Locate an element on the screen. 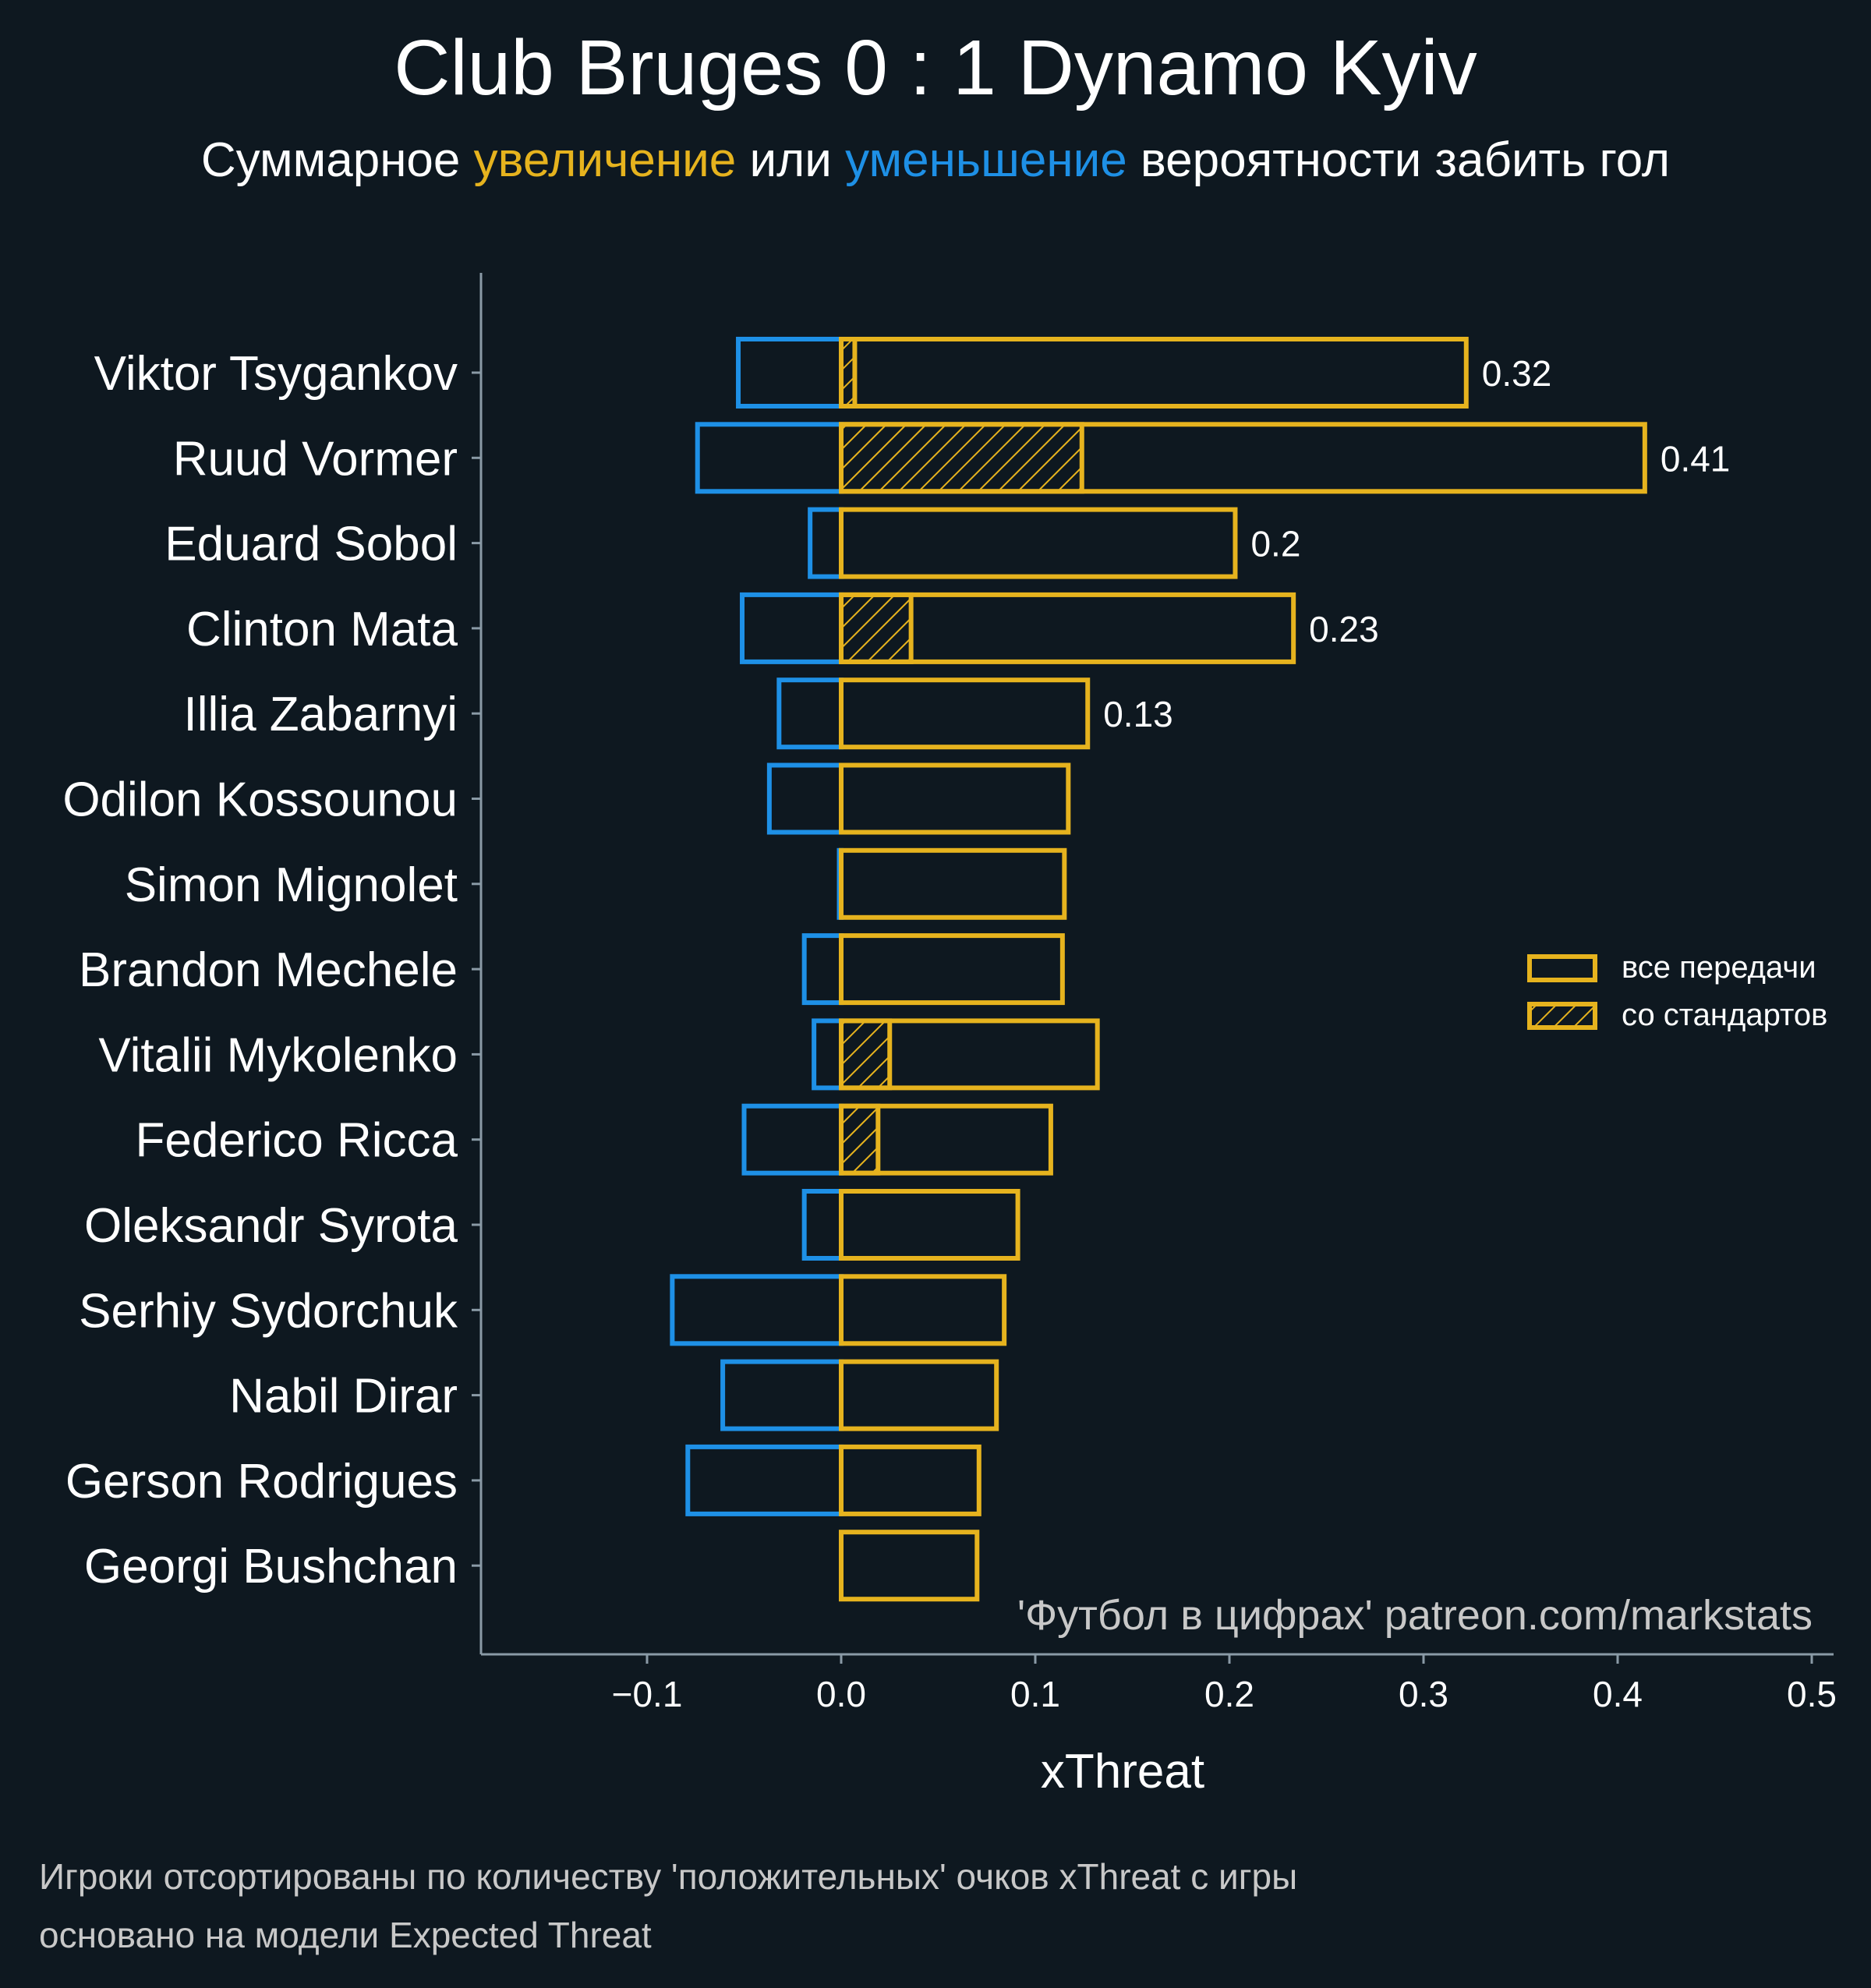 The image size is (1871, 1988). bar-value-label: 0.23 is located at coordinates (1344, 629).